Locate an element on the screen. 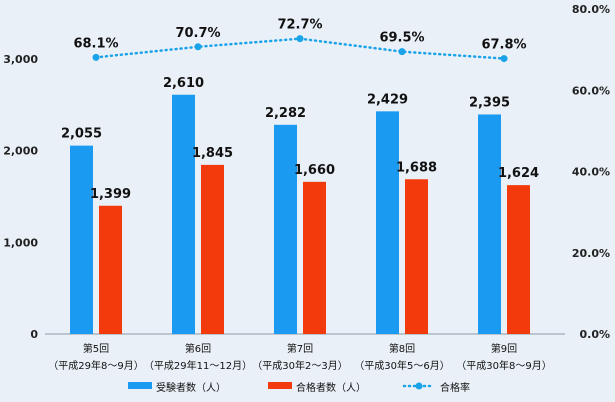 This screenshot has width=615, height=402. x-category-label: 第8回 is located at coordinates (402, 348).